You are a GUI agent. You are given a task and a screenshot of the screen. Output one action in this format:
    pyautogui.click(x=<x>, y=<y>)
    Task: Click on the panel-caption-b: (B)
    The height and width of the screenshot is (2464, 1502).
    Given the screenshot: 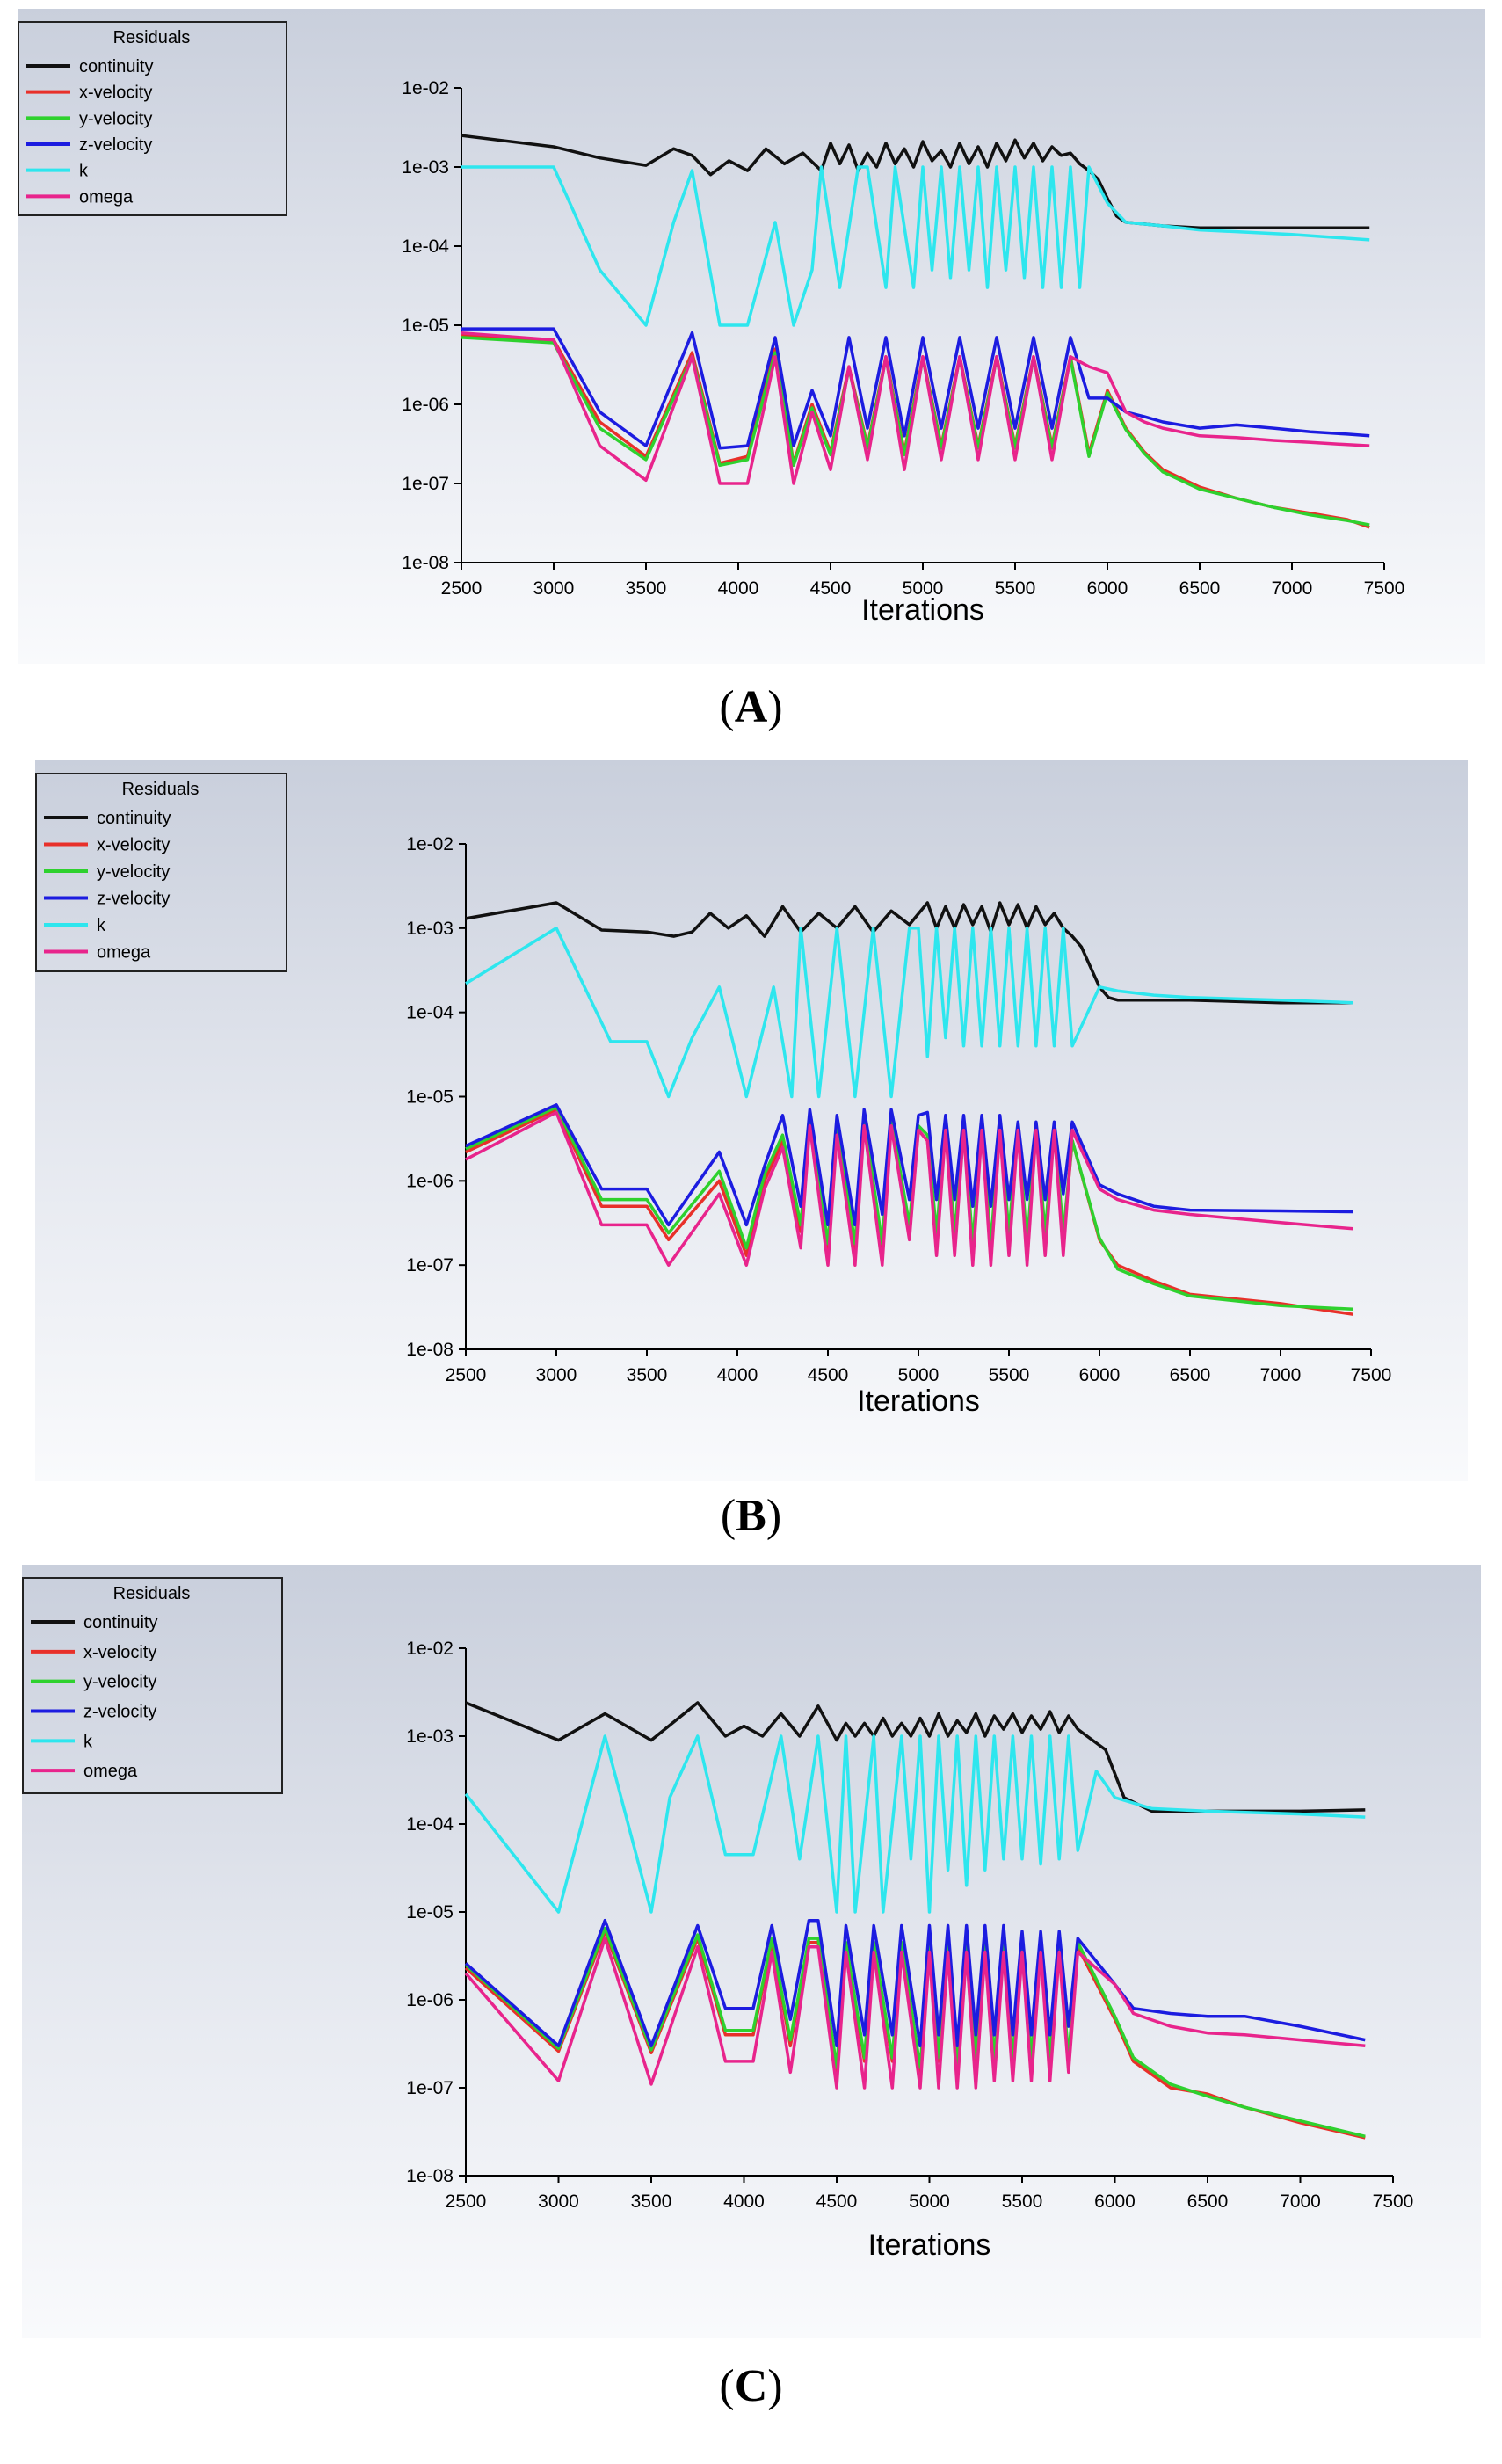 What is the action you would take?
    pyautogui.click(x=751, y=1516)
    